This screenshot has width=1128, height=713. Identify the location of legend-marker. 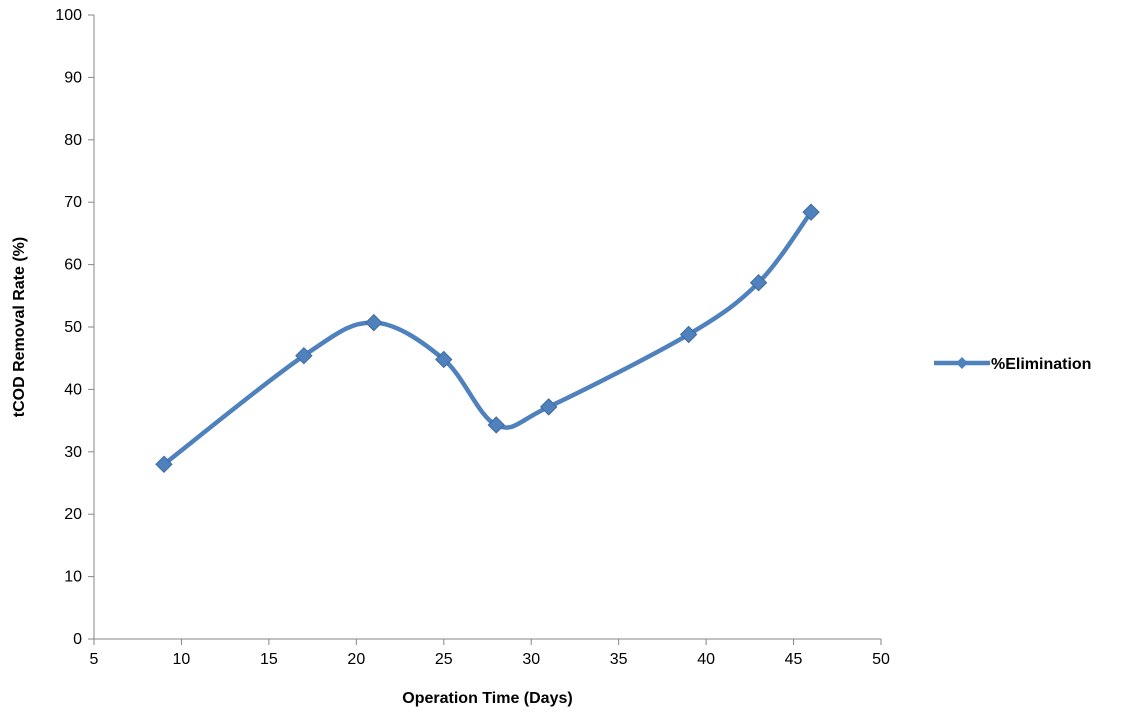
(962, 363).